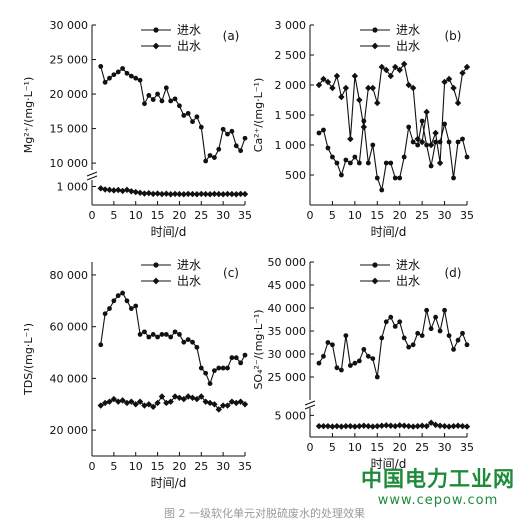 The image size is (529, 532). What do you see at coordinates (291, 115) in the screenshot?
I see `y-tick-label: 1 500` at bounding box center [291, 115].